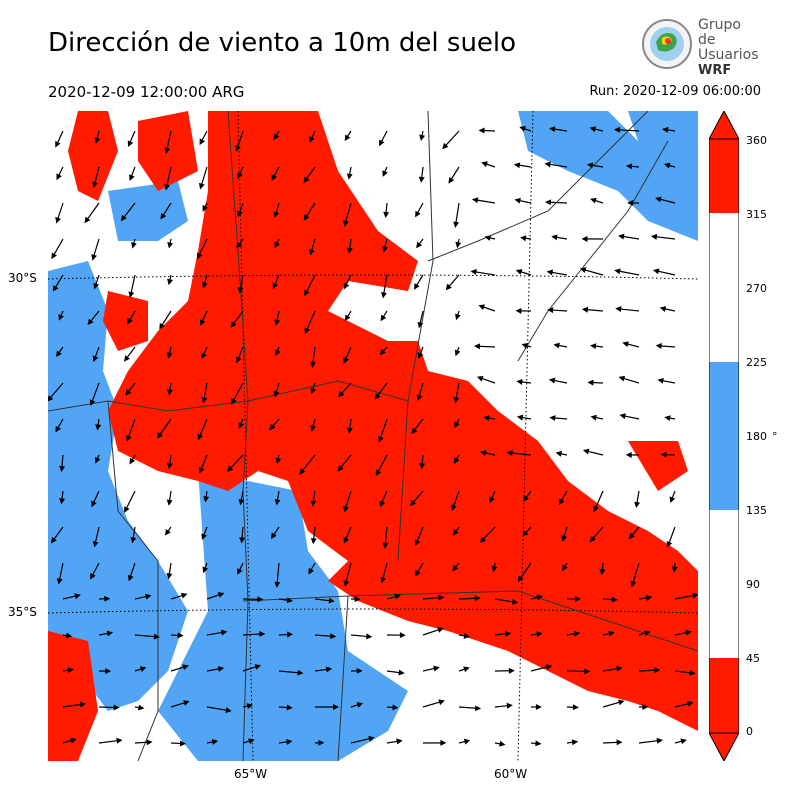 This screenshot has width=800, height=800. I want to click on colorbar-tick-135: 135, so click(756, 510).